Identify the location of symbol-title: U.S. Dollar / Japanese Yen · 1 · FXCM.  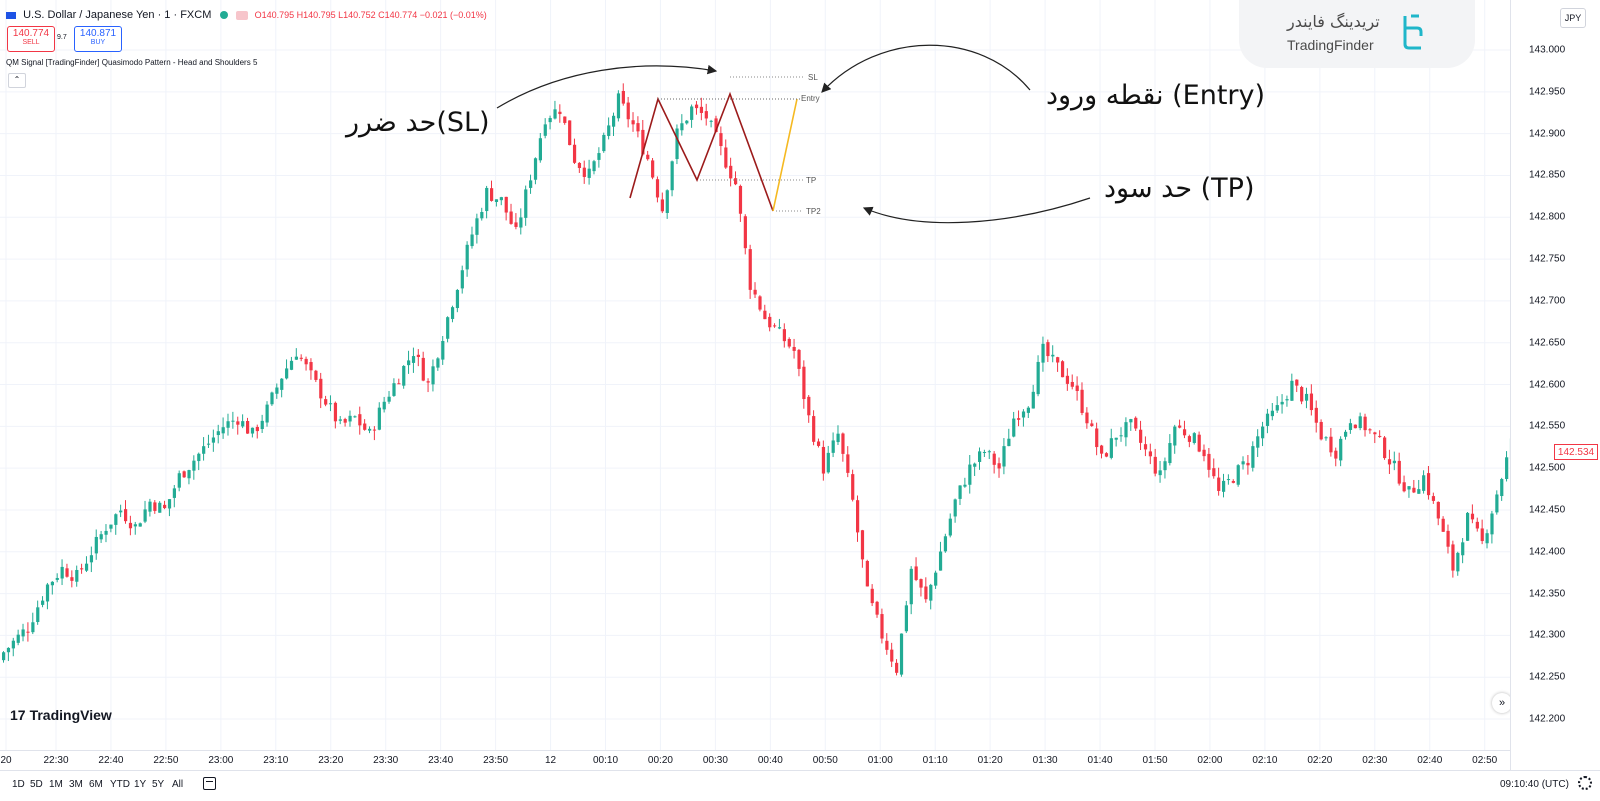
(117, 15).